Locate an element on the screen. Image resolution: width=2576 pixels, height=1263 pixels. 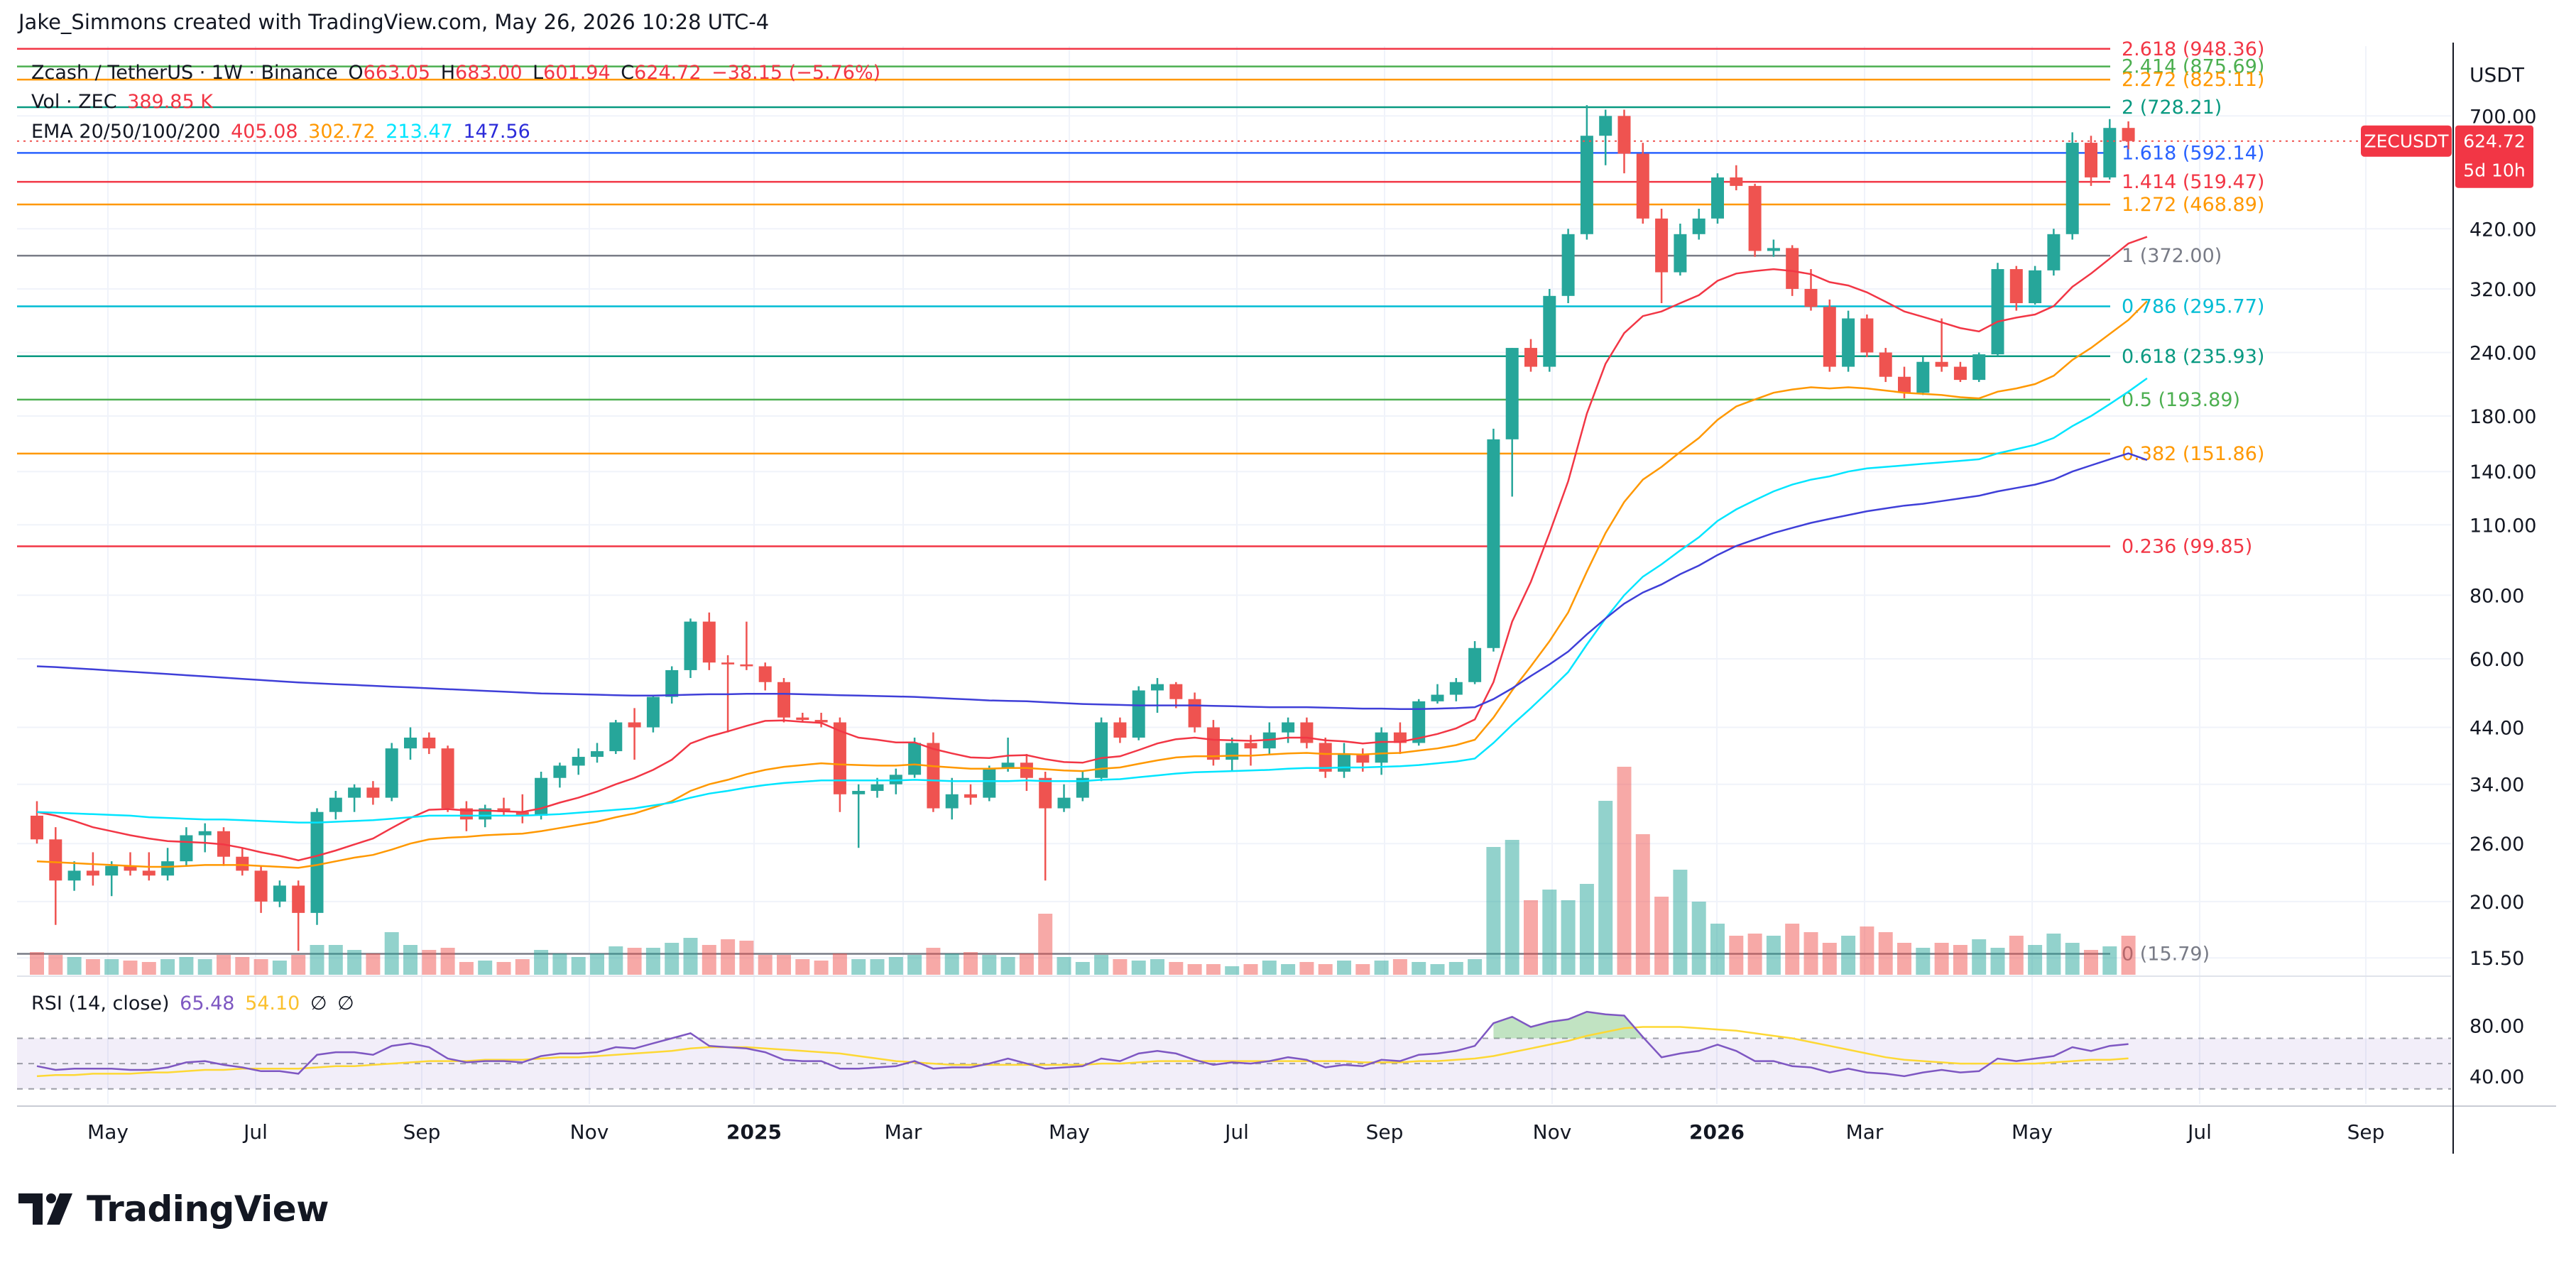
fib-label: 1.414 (519.47) is located at coordinates (2193, 182).